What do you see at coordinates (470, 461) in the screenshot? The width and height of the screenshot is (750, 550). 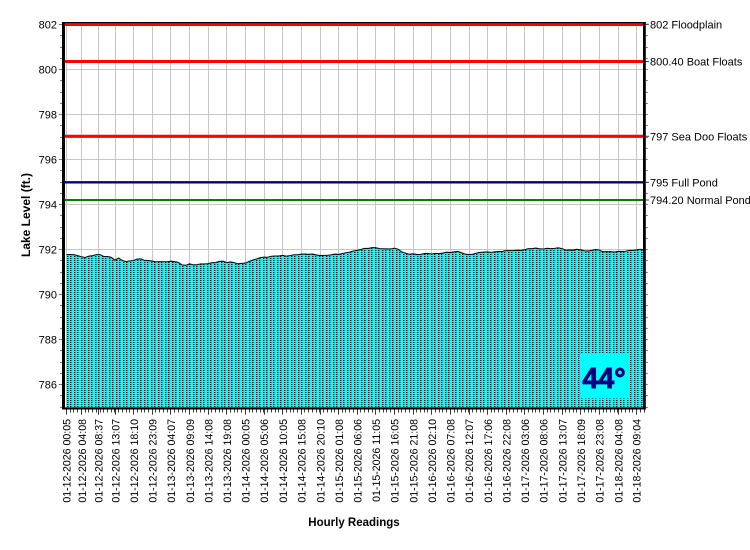 I see `svg-text: 01-16-2026 12:07` at bounding box center [470, 461].